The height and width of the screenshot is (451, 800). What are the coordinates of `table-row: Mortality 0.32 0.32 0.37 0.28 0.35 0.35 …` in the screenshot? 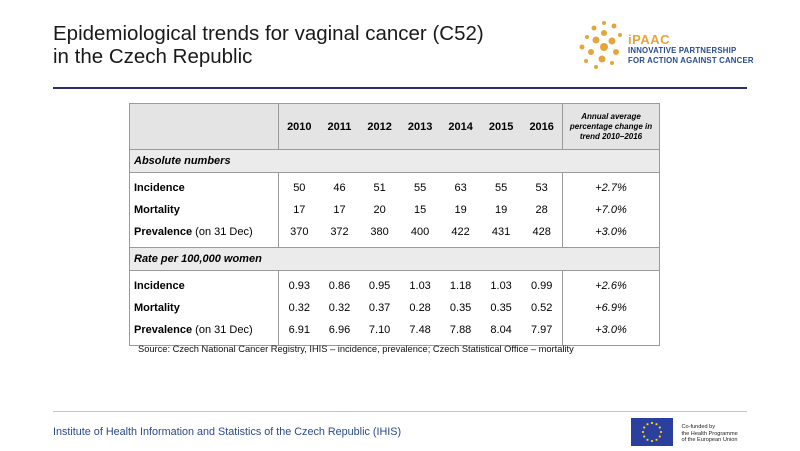 It's located at (394, 308).